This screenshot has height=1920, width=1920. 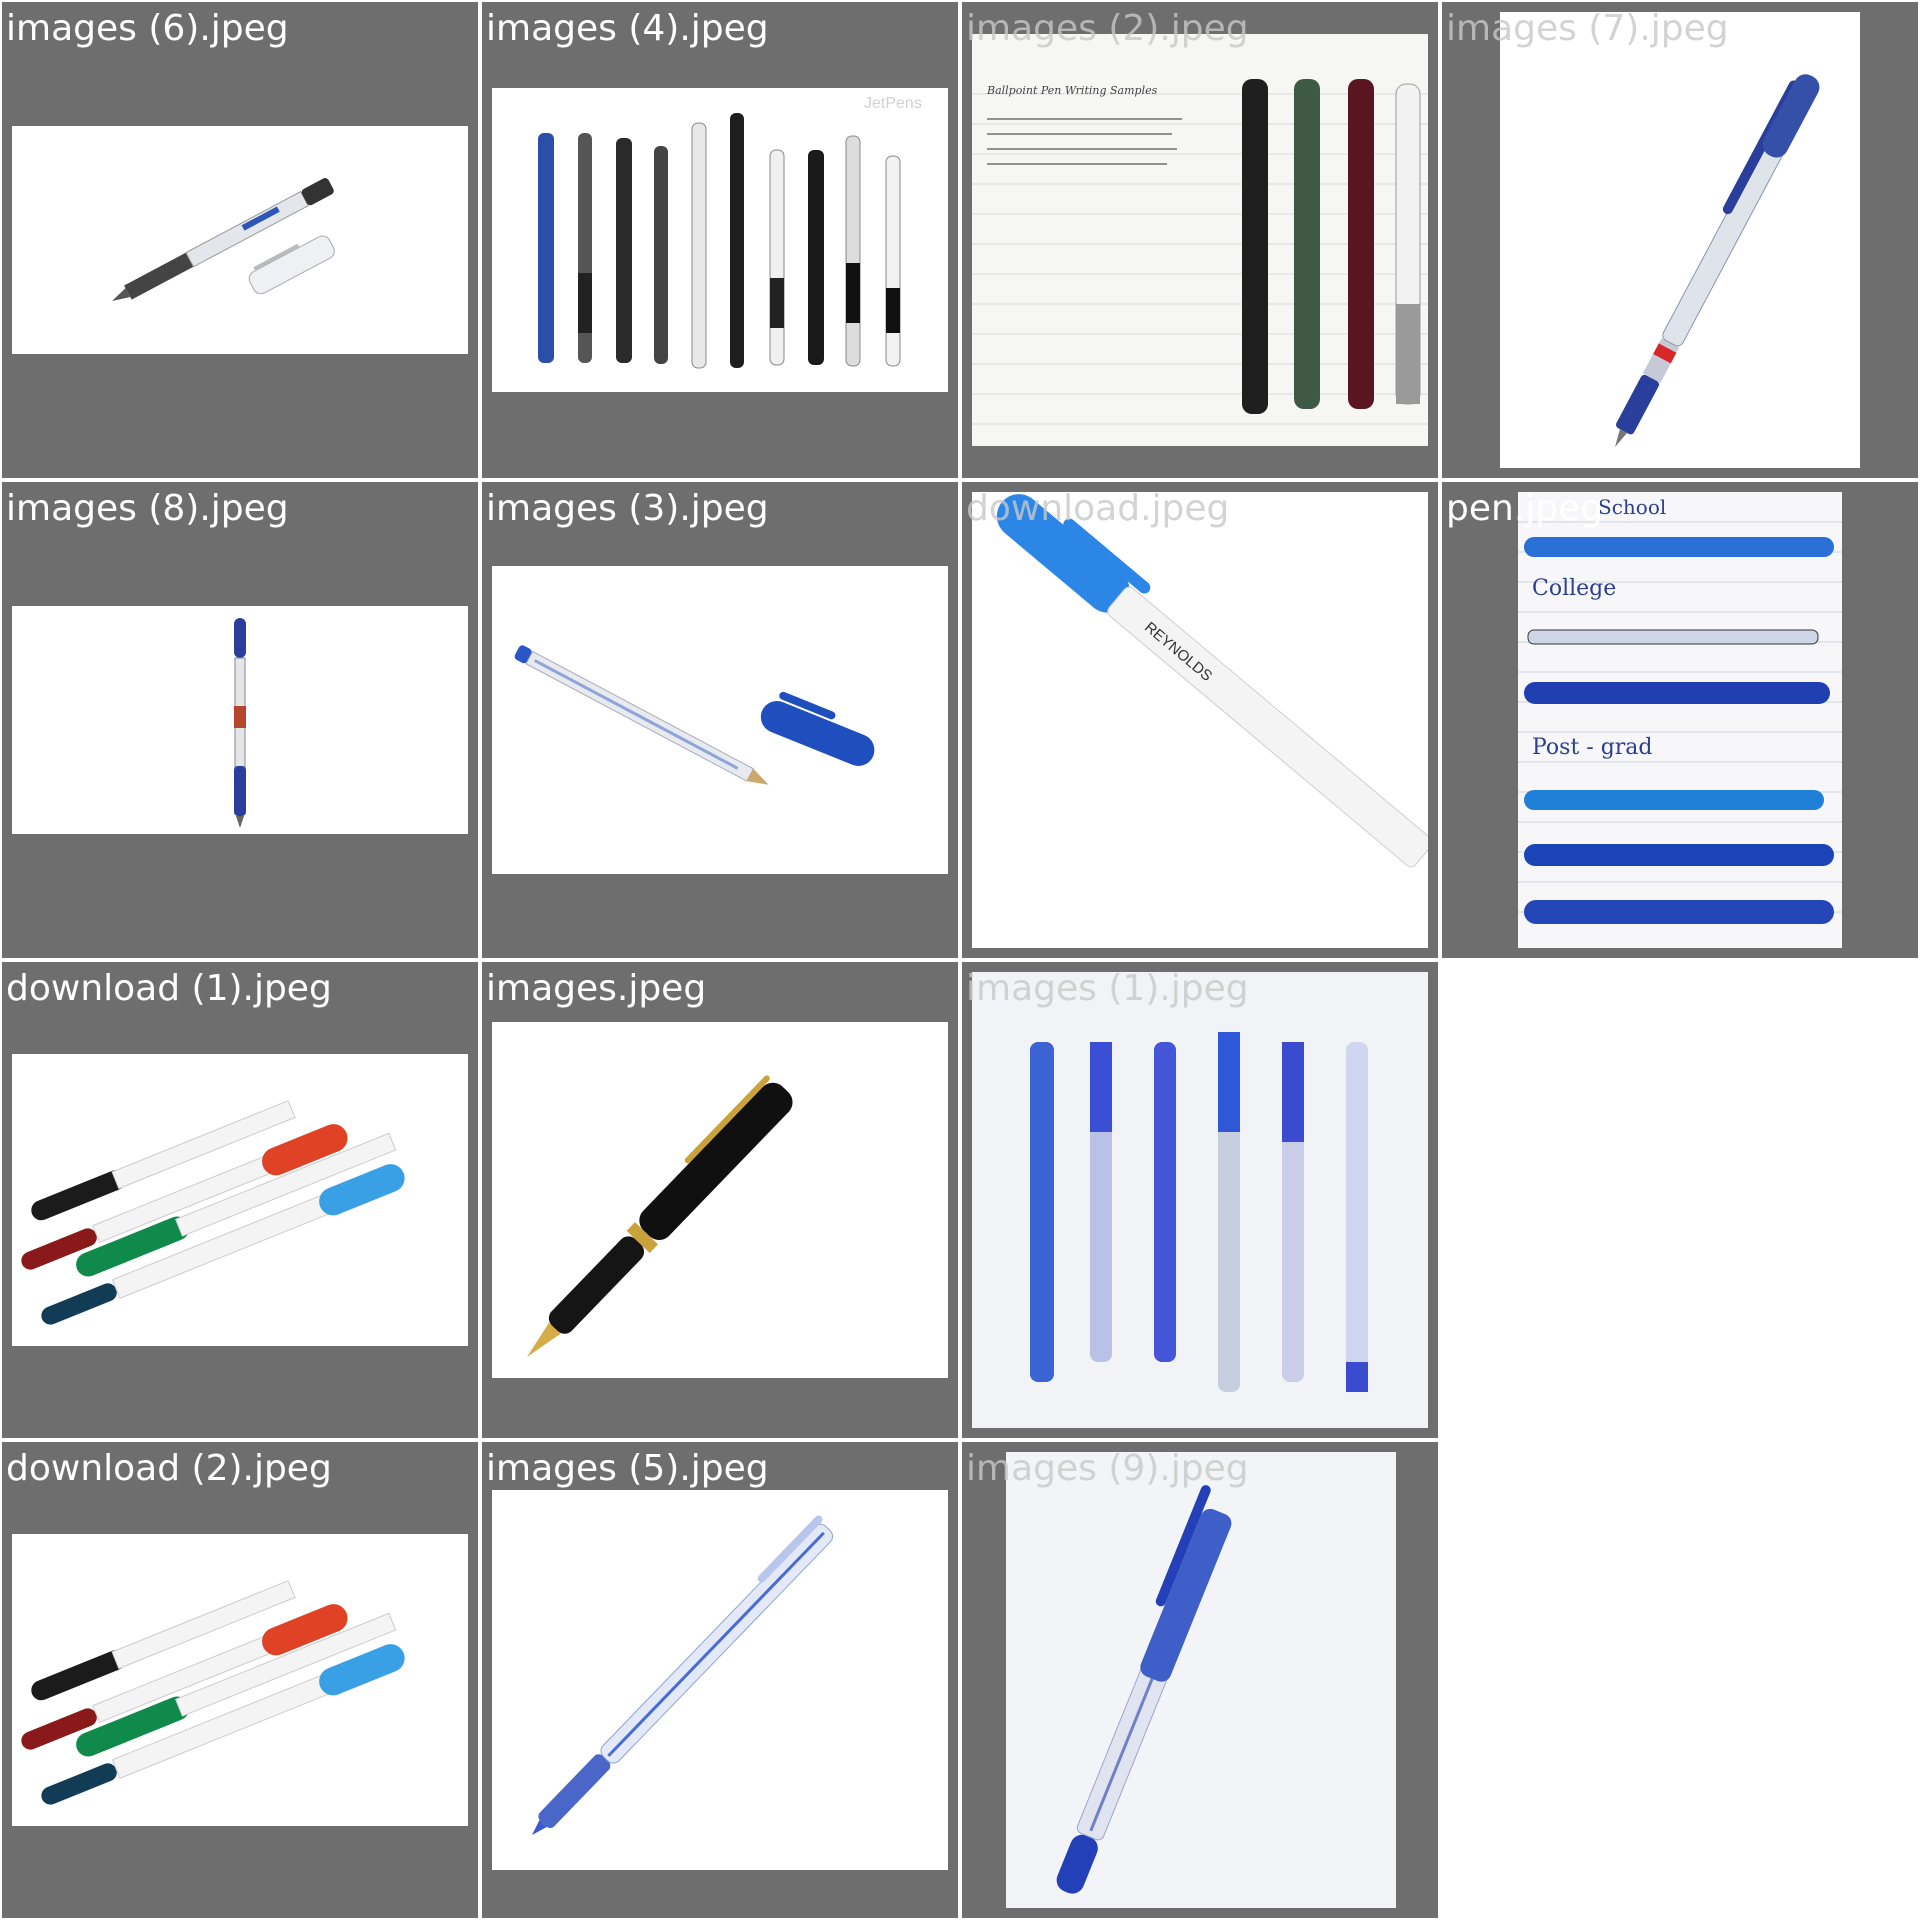 I want to click on clear-ballpoint-with-cap-image, so click(x=694, y=715).